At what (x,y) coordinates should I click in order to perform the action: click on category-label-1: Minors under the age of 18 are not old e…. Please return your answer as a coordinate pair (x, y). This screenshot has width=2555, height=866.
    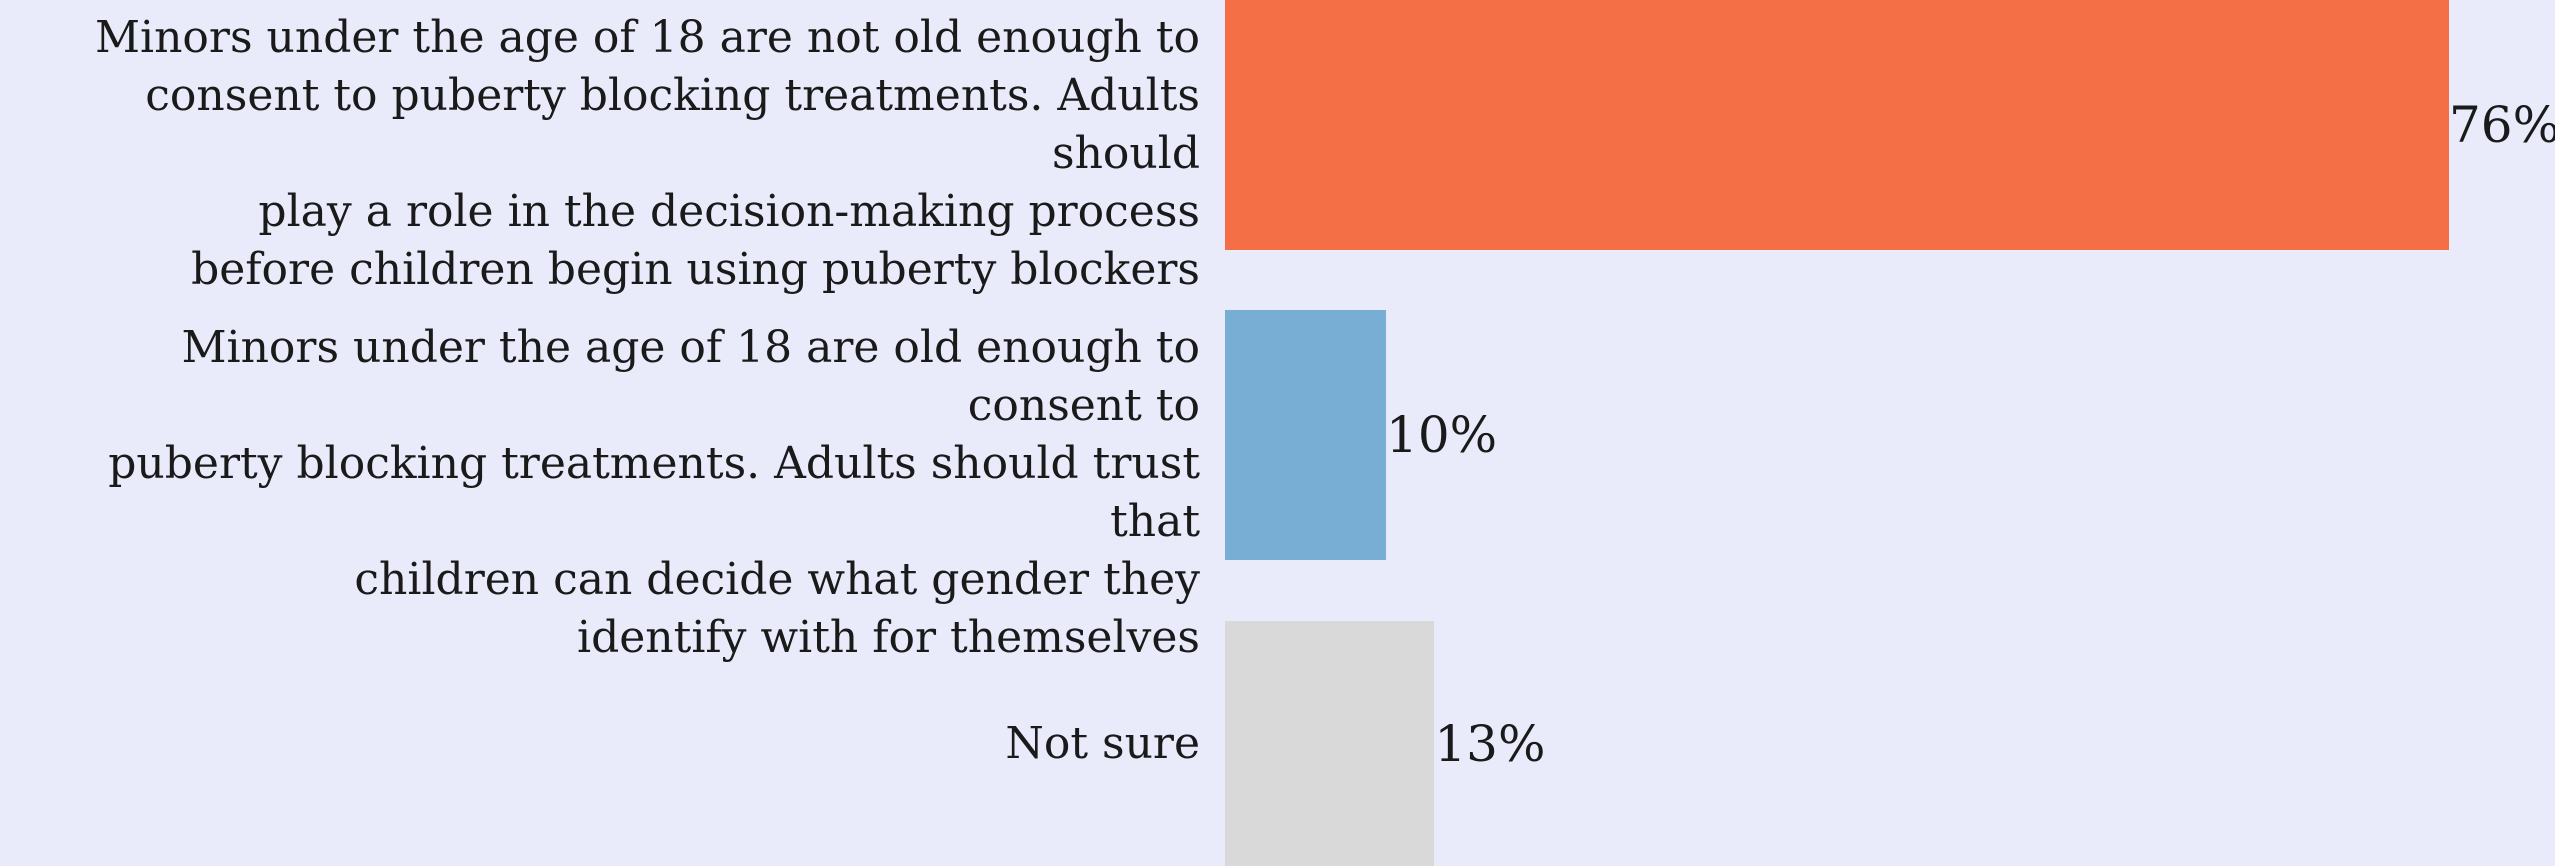
    Looking at the image, I should click on (647, 153).